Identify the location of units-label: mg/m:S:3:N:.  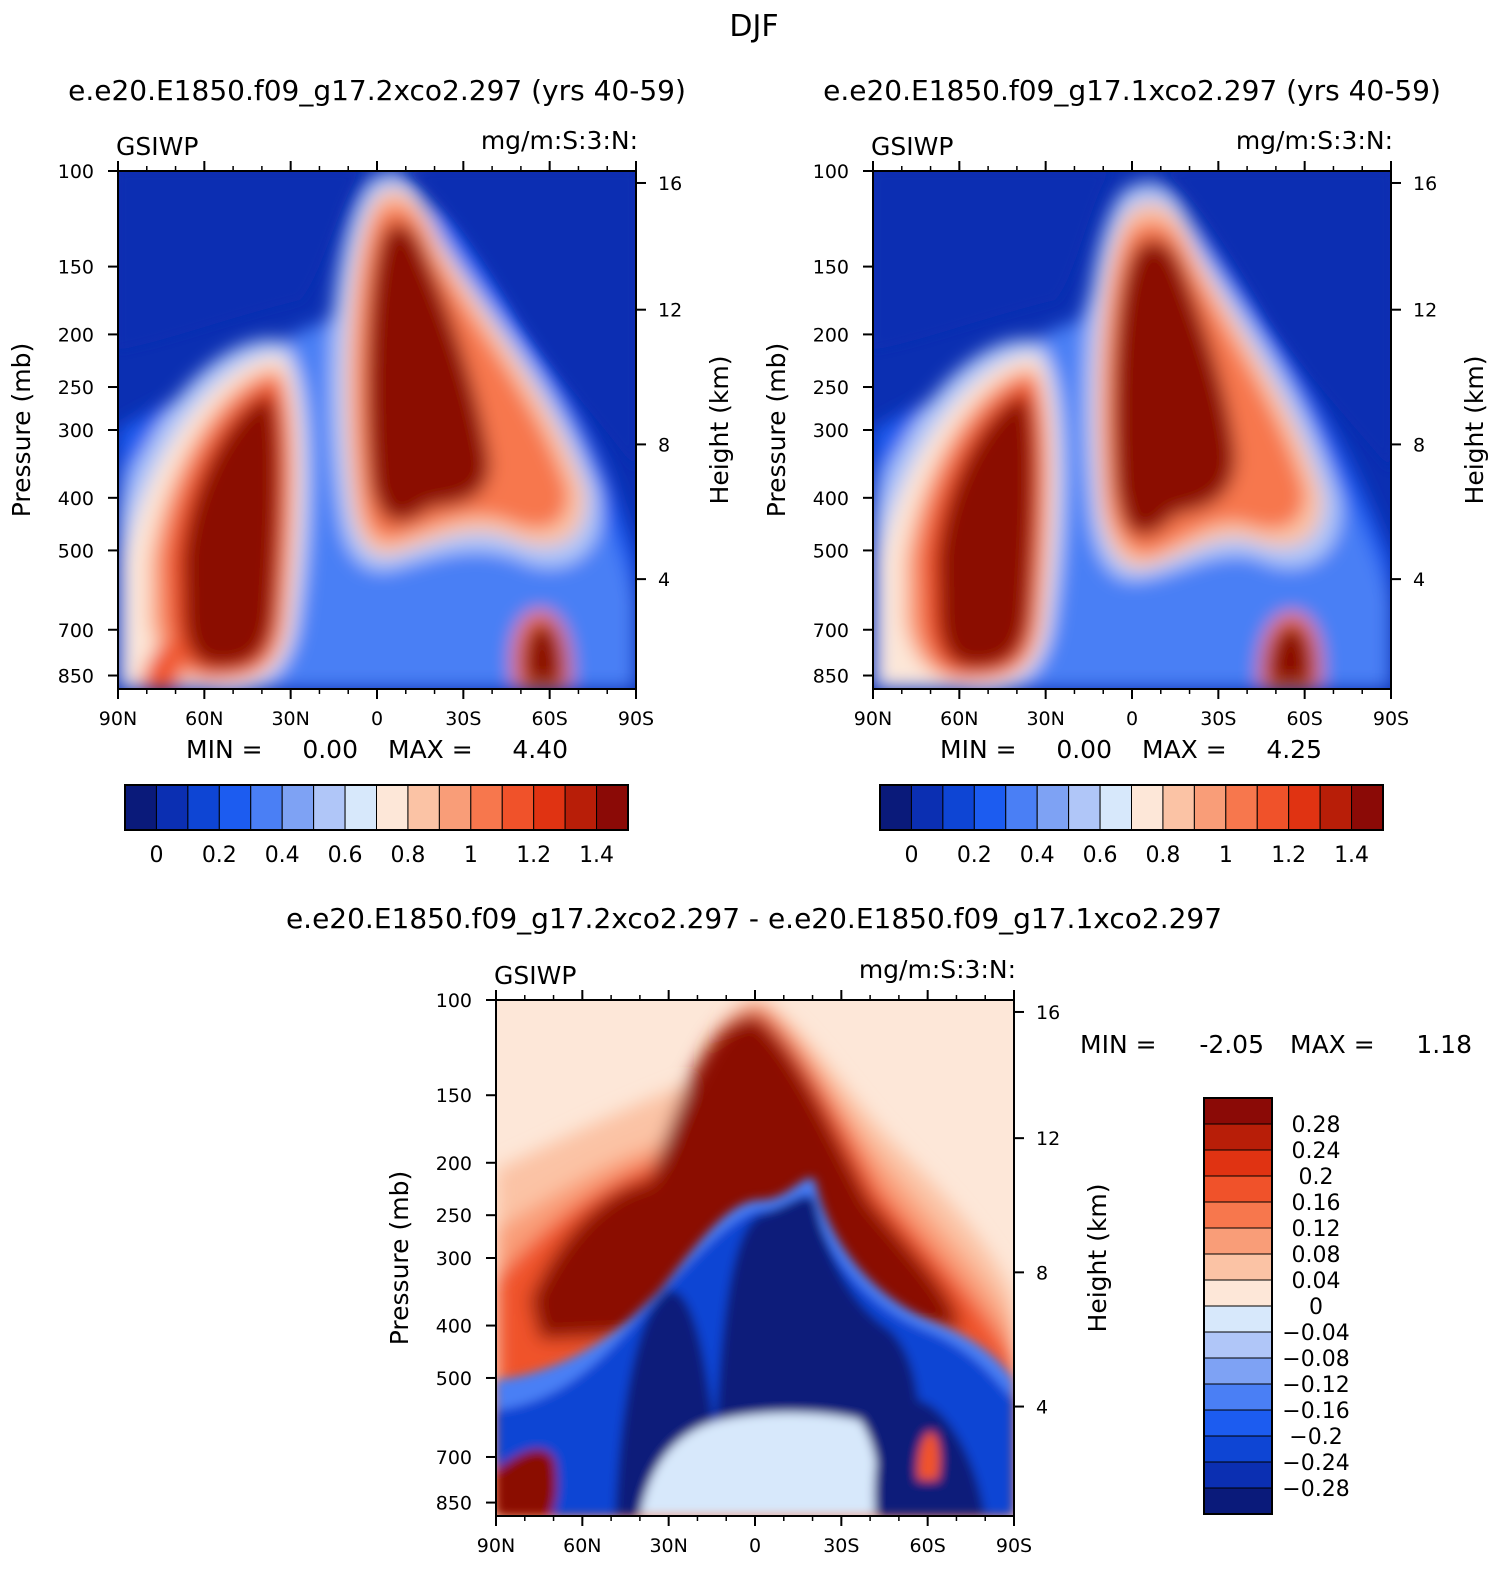
(1314, 140).